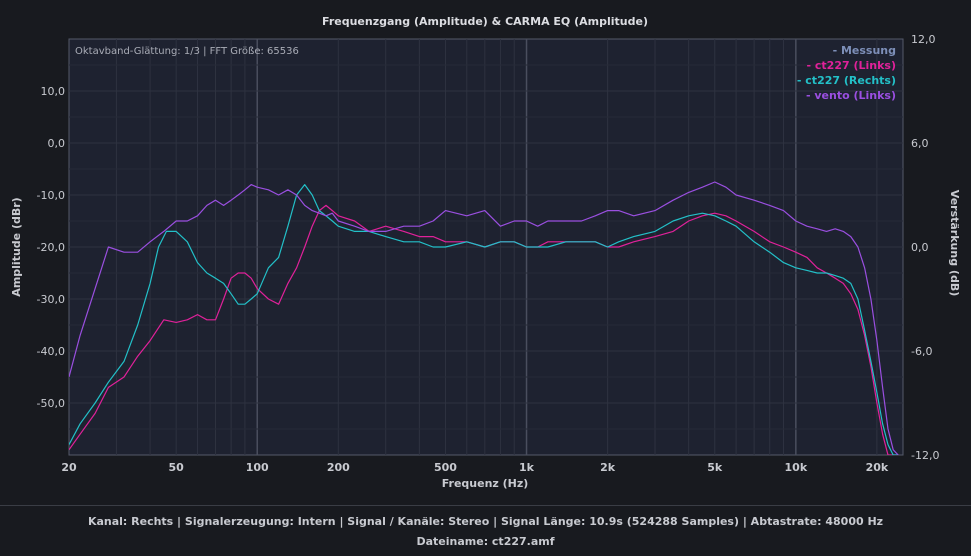 The width and height of the screenshot is (971, 556). I want to click on x-tick-label: 2k, so click(608, 467).